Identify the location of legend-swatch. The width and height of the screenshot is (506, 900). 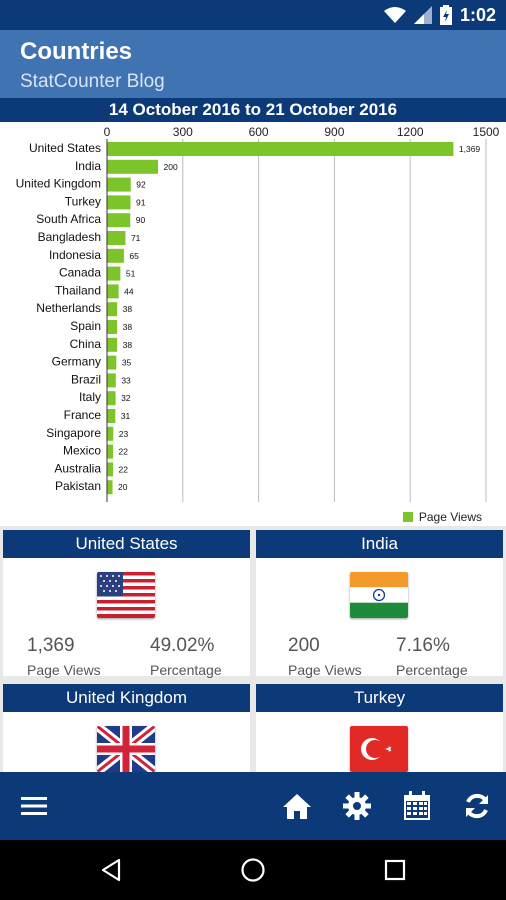
(407, 517).